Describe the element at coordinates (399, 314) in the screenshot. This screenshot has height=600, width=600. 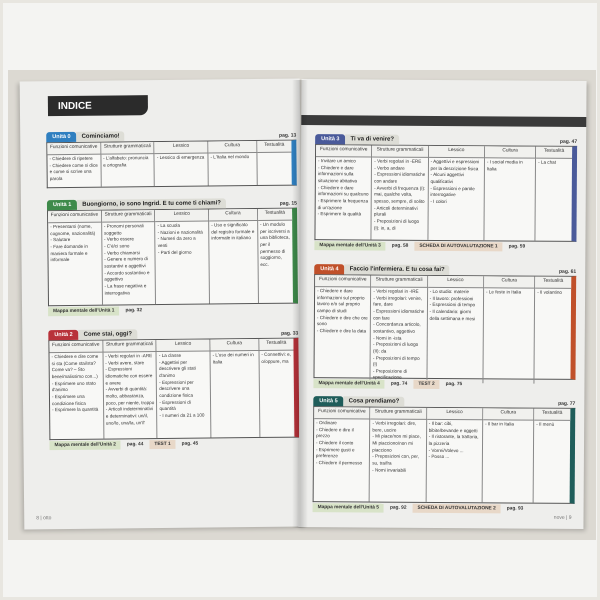
I see `cell-item: - Espressioni idiomatiche con fare` at that location.